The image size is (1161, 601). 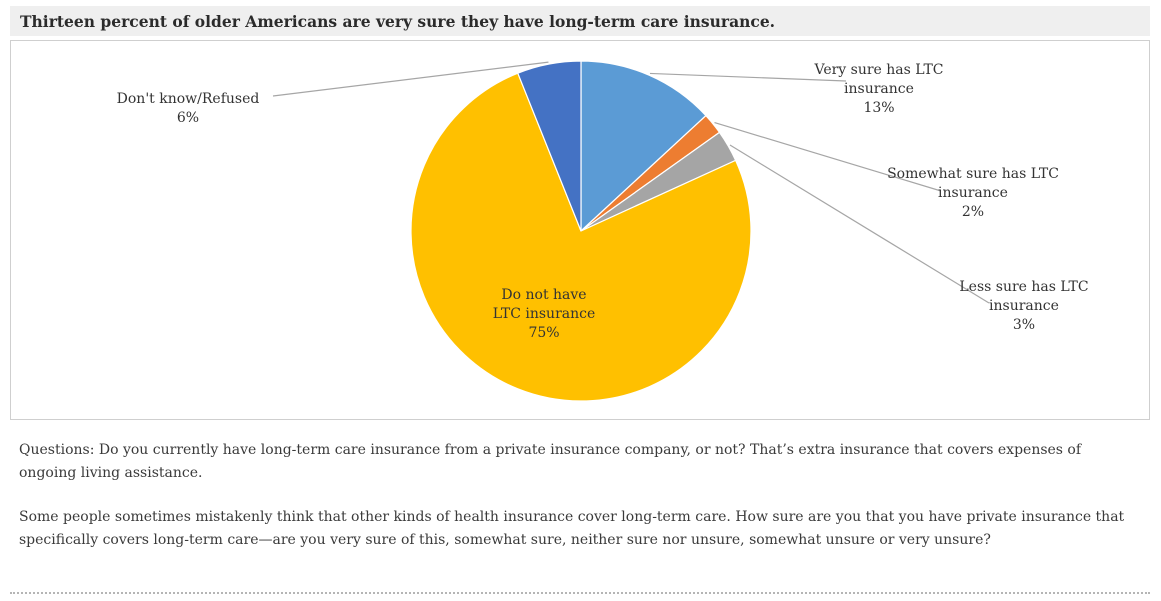 I want to click on bottom-divider, so click(x=580, y=593).